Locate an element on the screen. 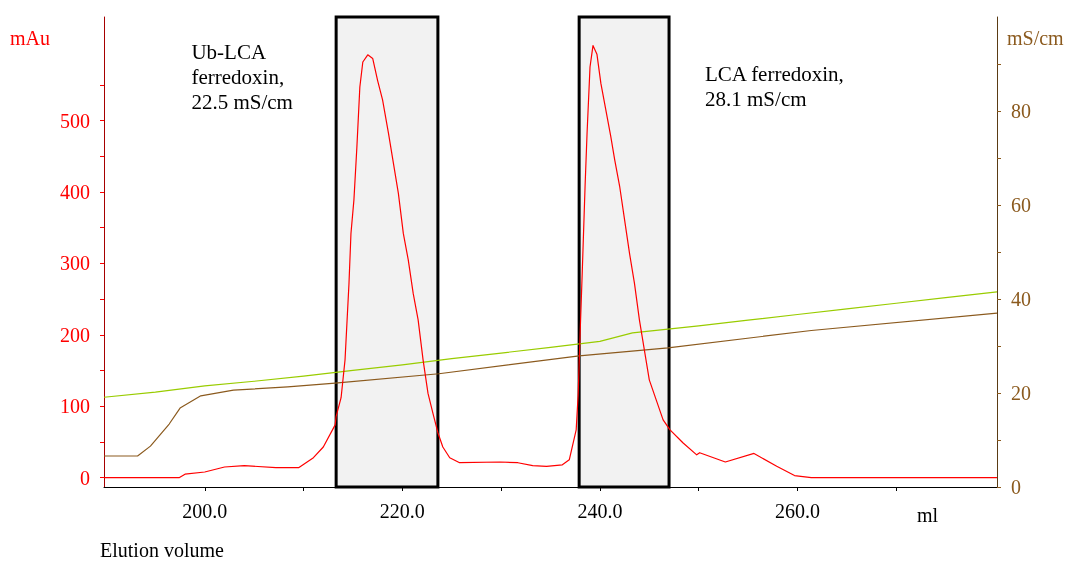  text: ml is located at coordinates (928, 515).